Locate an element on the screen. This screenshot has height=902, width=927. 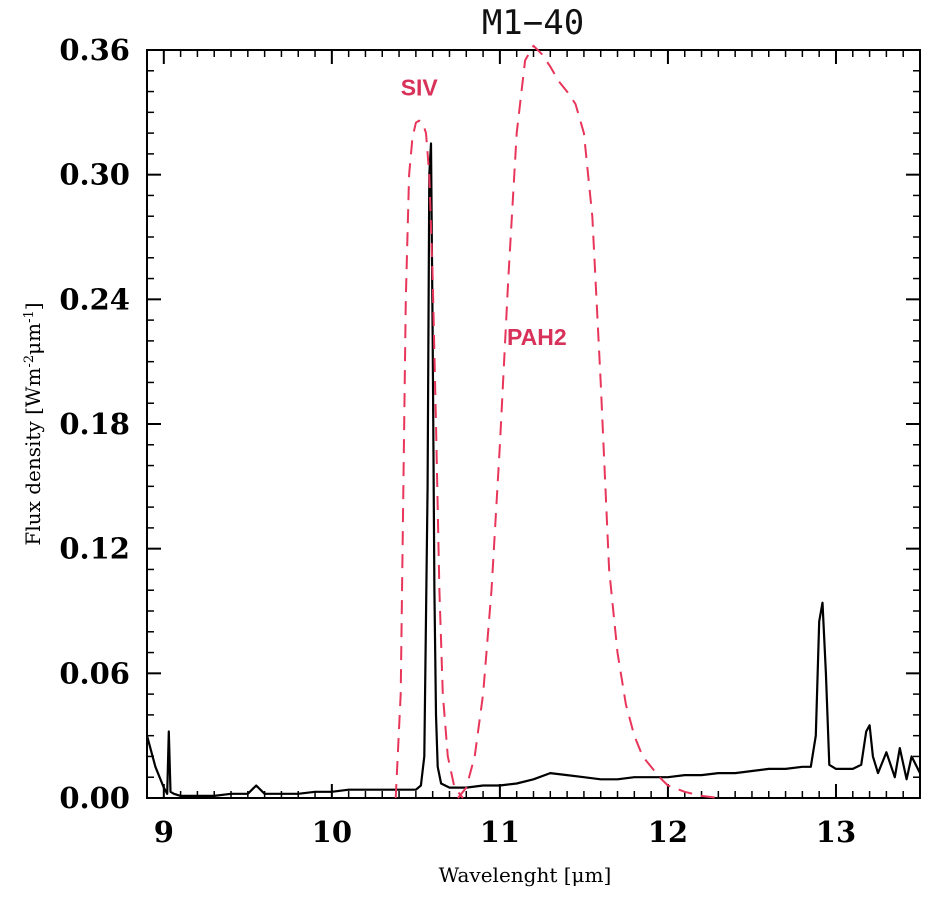
annotation-pah2-label: PAH2 is located at coordinates (537, 337).